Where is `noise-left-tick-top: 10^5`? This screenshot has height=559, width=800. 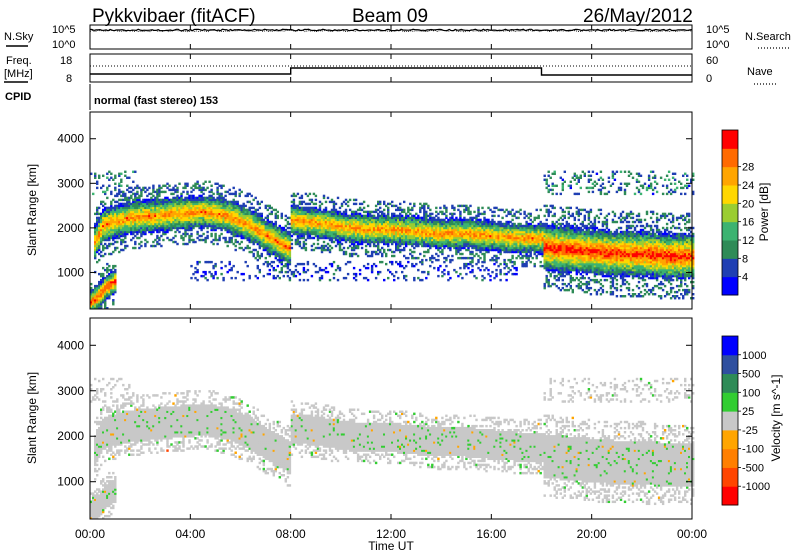 noise-left-tick-top: 10^5 is located at coordinates (64, 30).